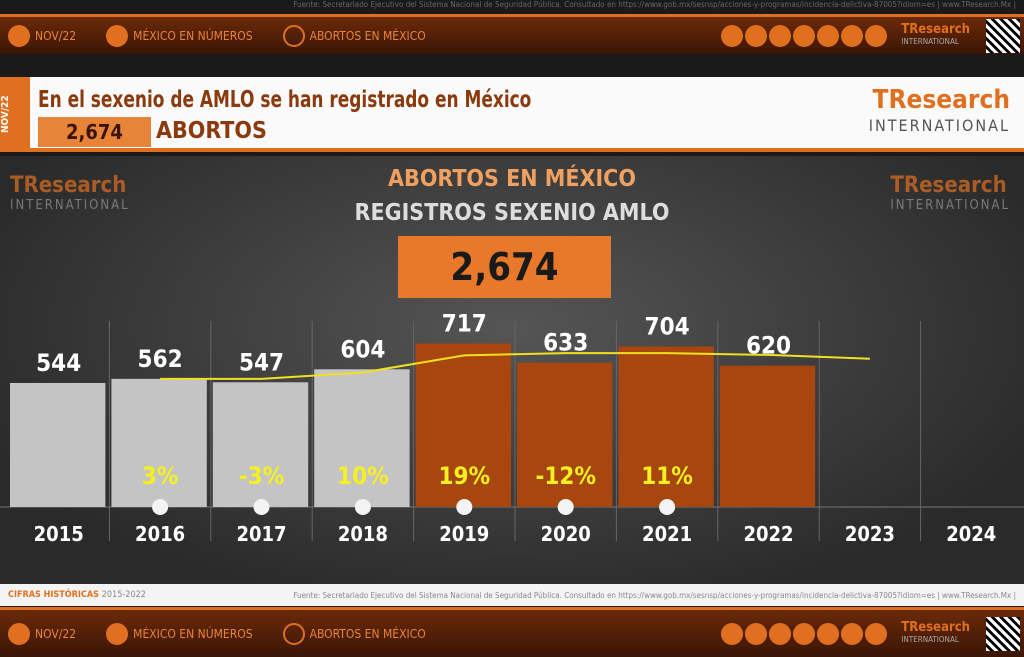 The image size is (1024, 657). I want to click on chart-subtitle: REGISTROS SEXENIO AMLO, so click(512, 213).